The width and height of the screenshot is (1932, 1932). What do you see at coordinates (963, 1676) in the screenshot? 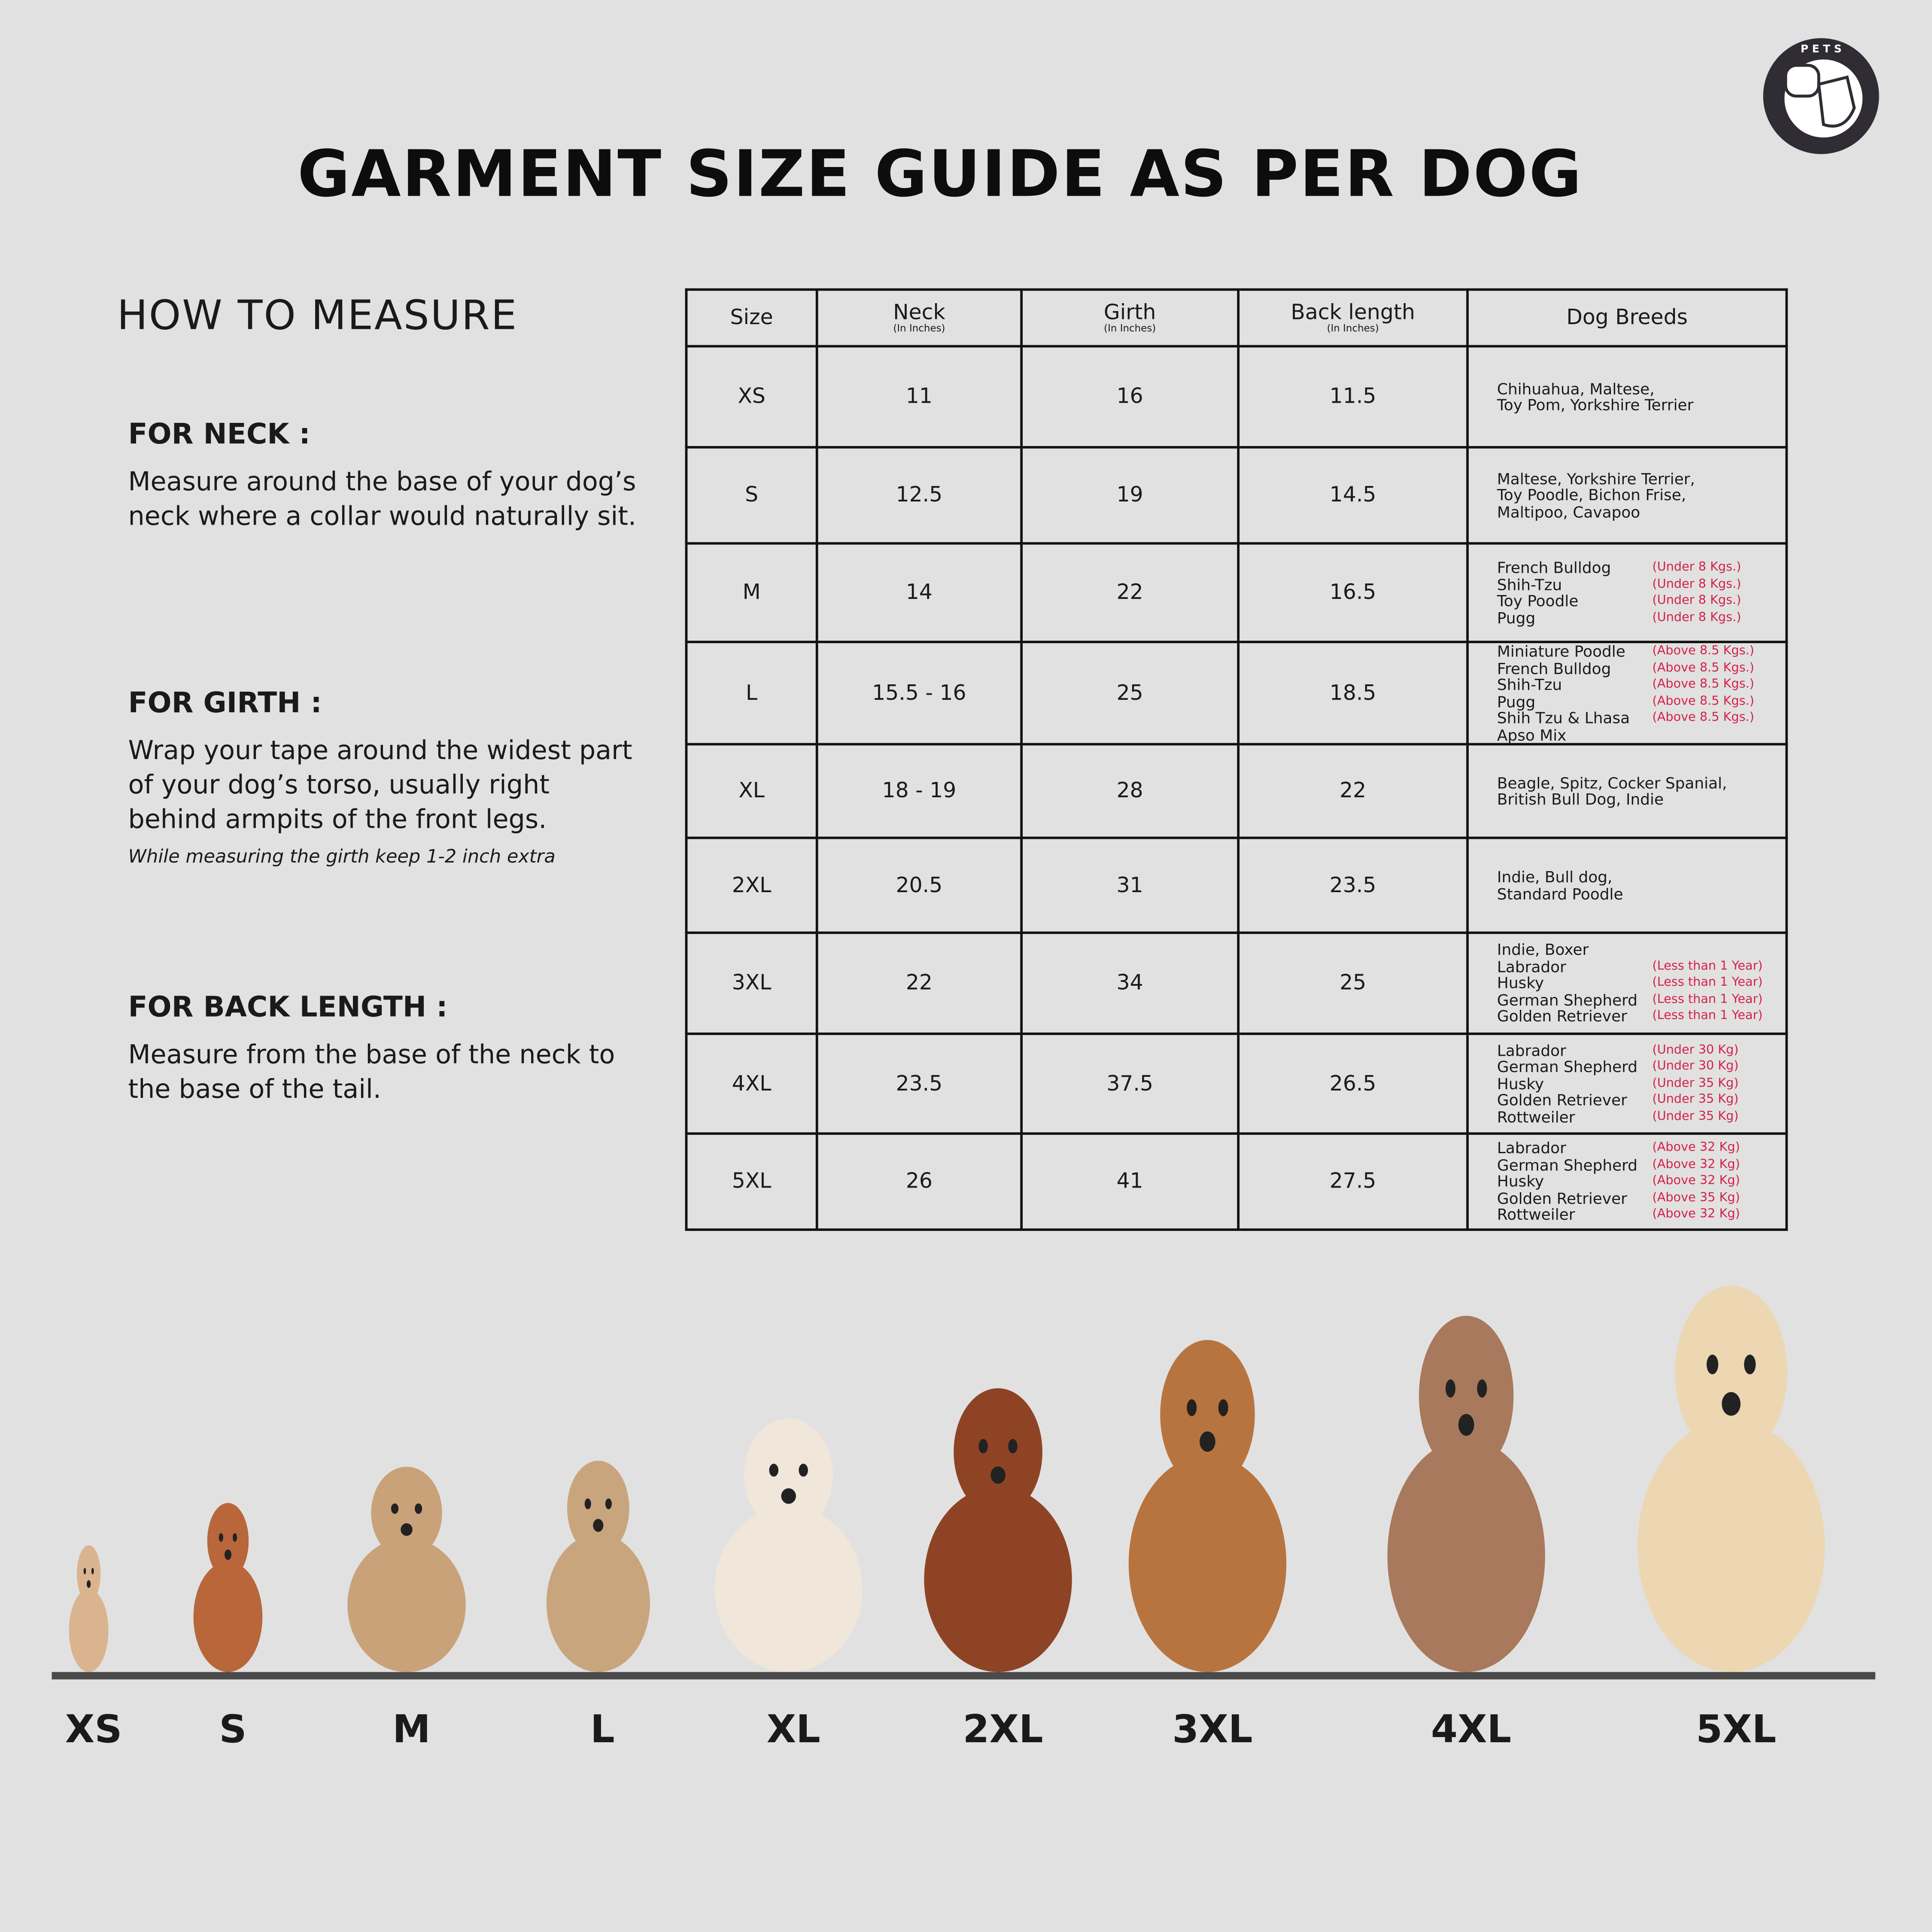
I see `ground-line` at bounding box center [963, 1676].